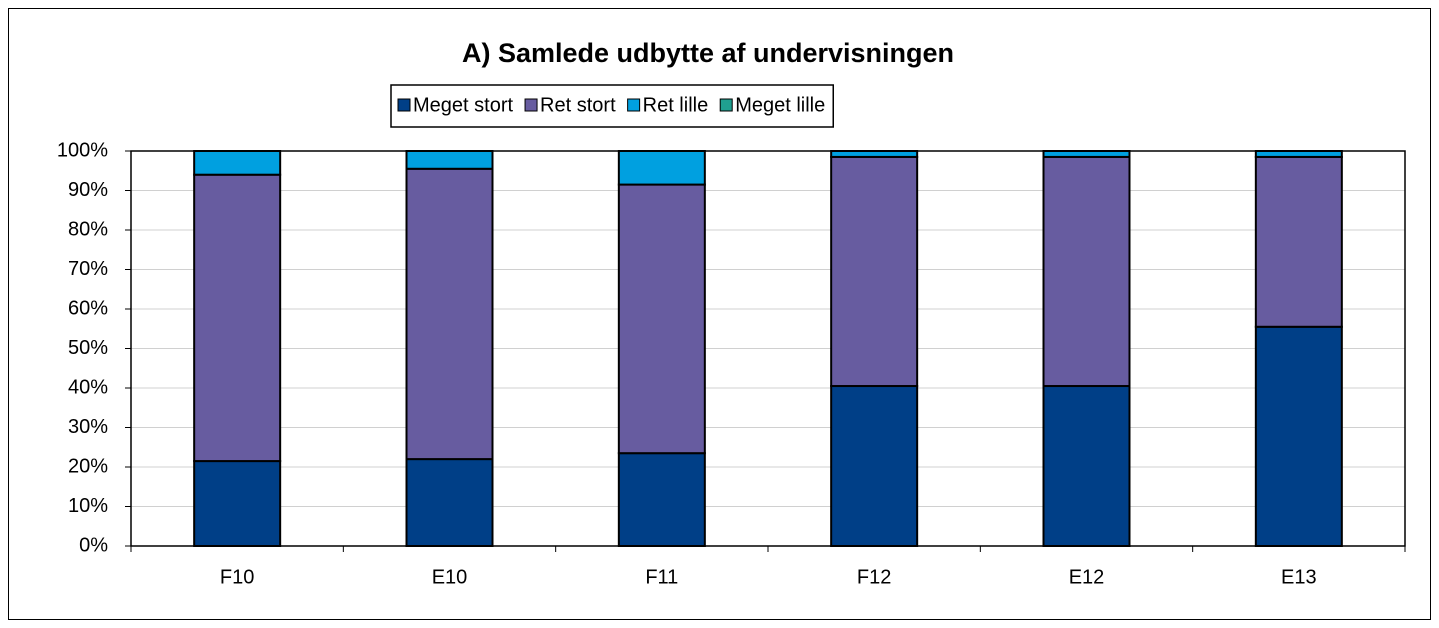 The width and height of the screenshot is (1439, 628). Describe the element at coordinates (88, 466) in the screenshot. I see `y-tick-label: 20%` at that location.